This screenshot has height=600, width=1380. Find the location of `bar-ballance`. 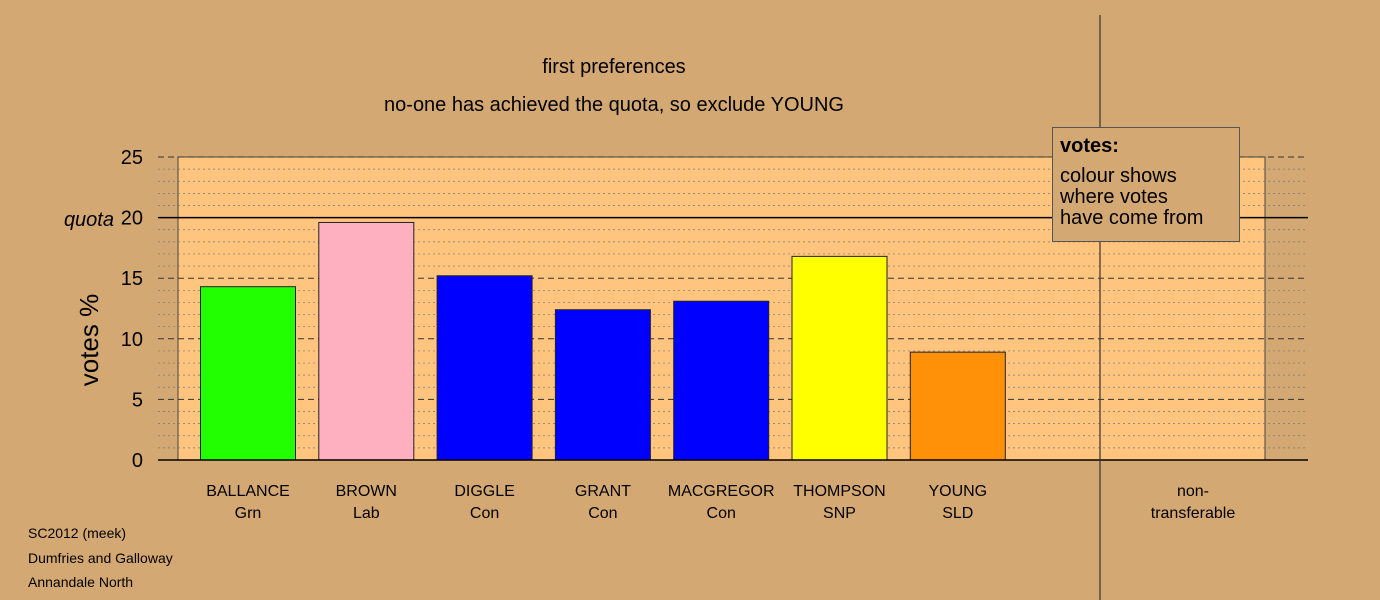

bar-ballance is located at coordinates (248, 373).